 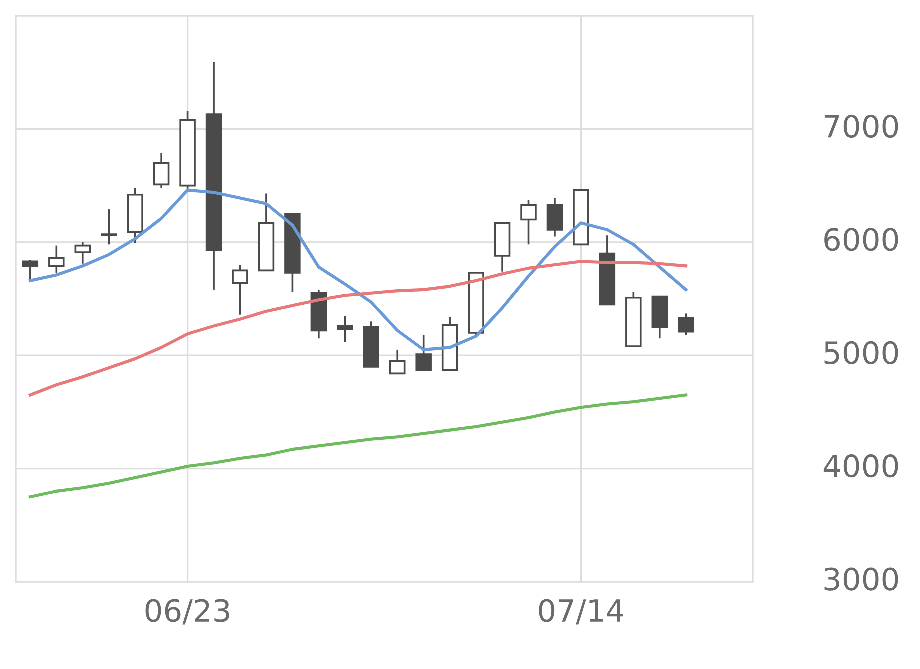 What do you see at coordinates (861, 126) in the screenshot?
I see `y-tick-label: 7000` at bounding box center [861, 126].